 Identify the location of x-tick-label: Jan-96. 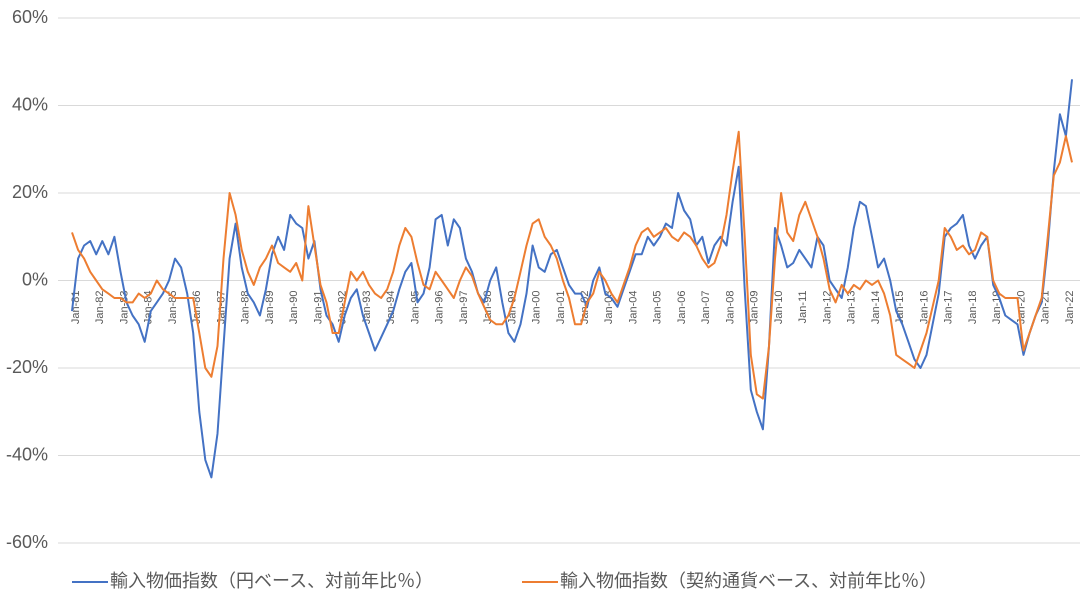
(440, 308).